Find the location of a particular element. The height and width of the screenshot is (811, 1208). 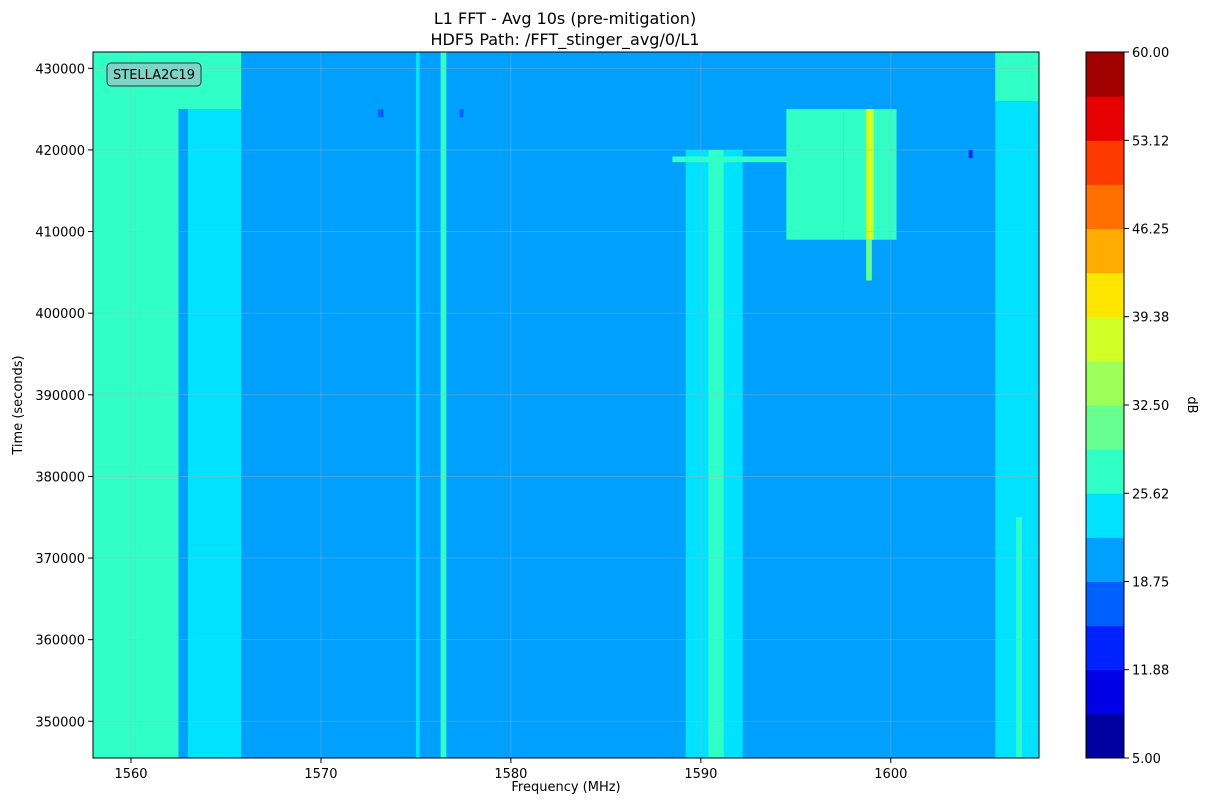

y-tick-label: 390000 is located at coordinates (60, 396).